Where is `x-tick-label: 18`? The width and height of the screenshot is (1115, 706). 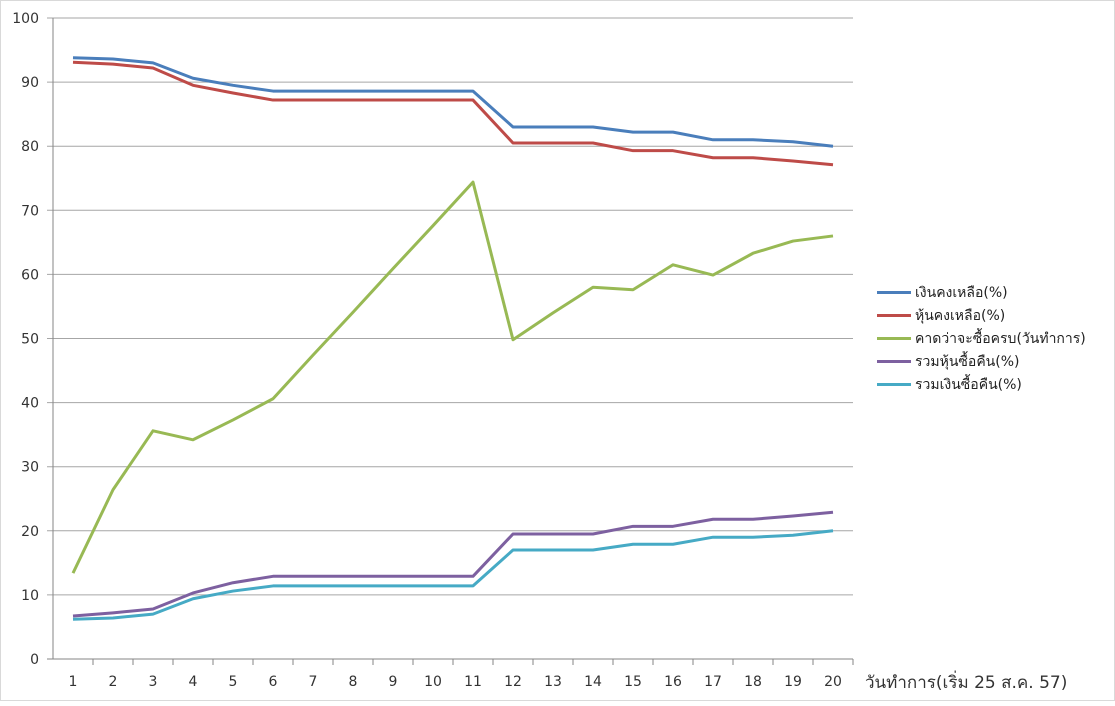 x-tick-label: 18 is located at coordinates (753, 682).